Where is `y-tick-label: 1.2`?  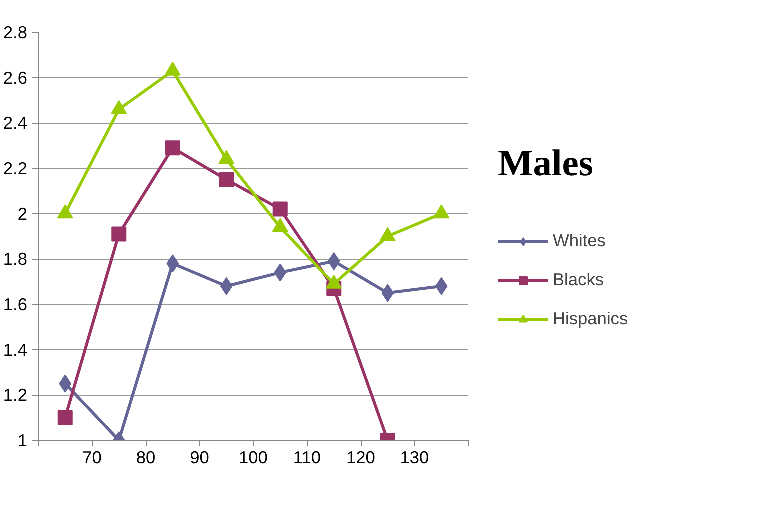
y-tick-label: 1.2 is located at coordinates (15, 395).